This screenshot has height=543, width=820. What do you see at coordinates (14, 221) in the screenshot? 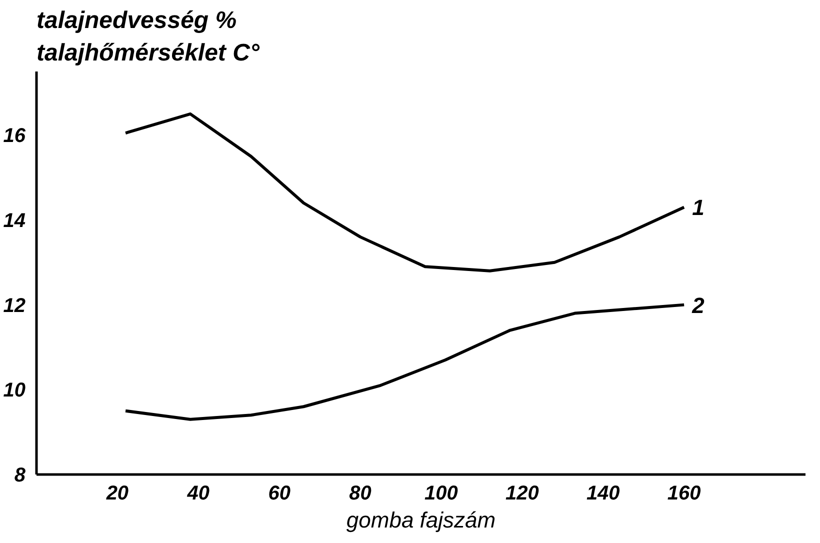
I see `y-tick-label: 14` at bounding box center [14, 221].